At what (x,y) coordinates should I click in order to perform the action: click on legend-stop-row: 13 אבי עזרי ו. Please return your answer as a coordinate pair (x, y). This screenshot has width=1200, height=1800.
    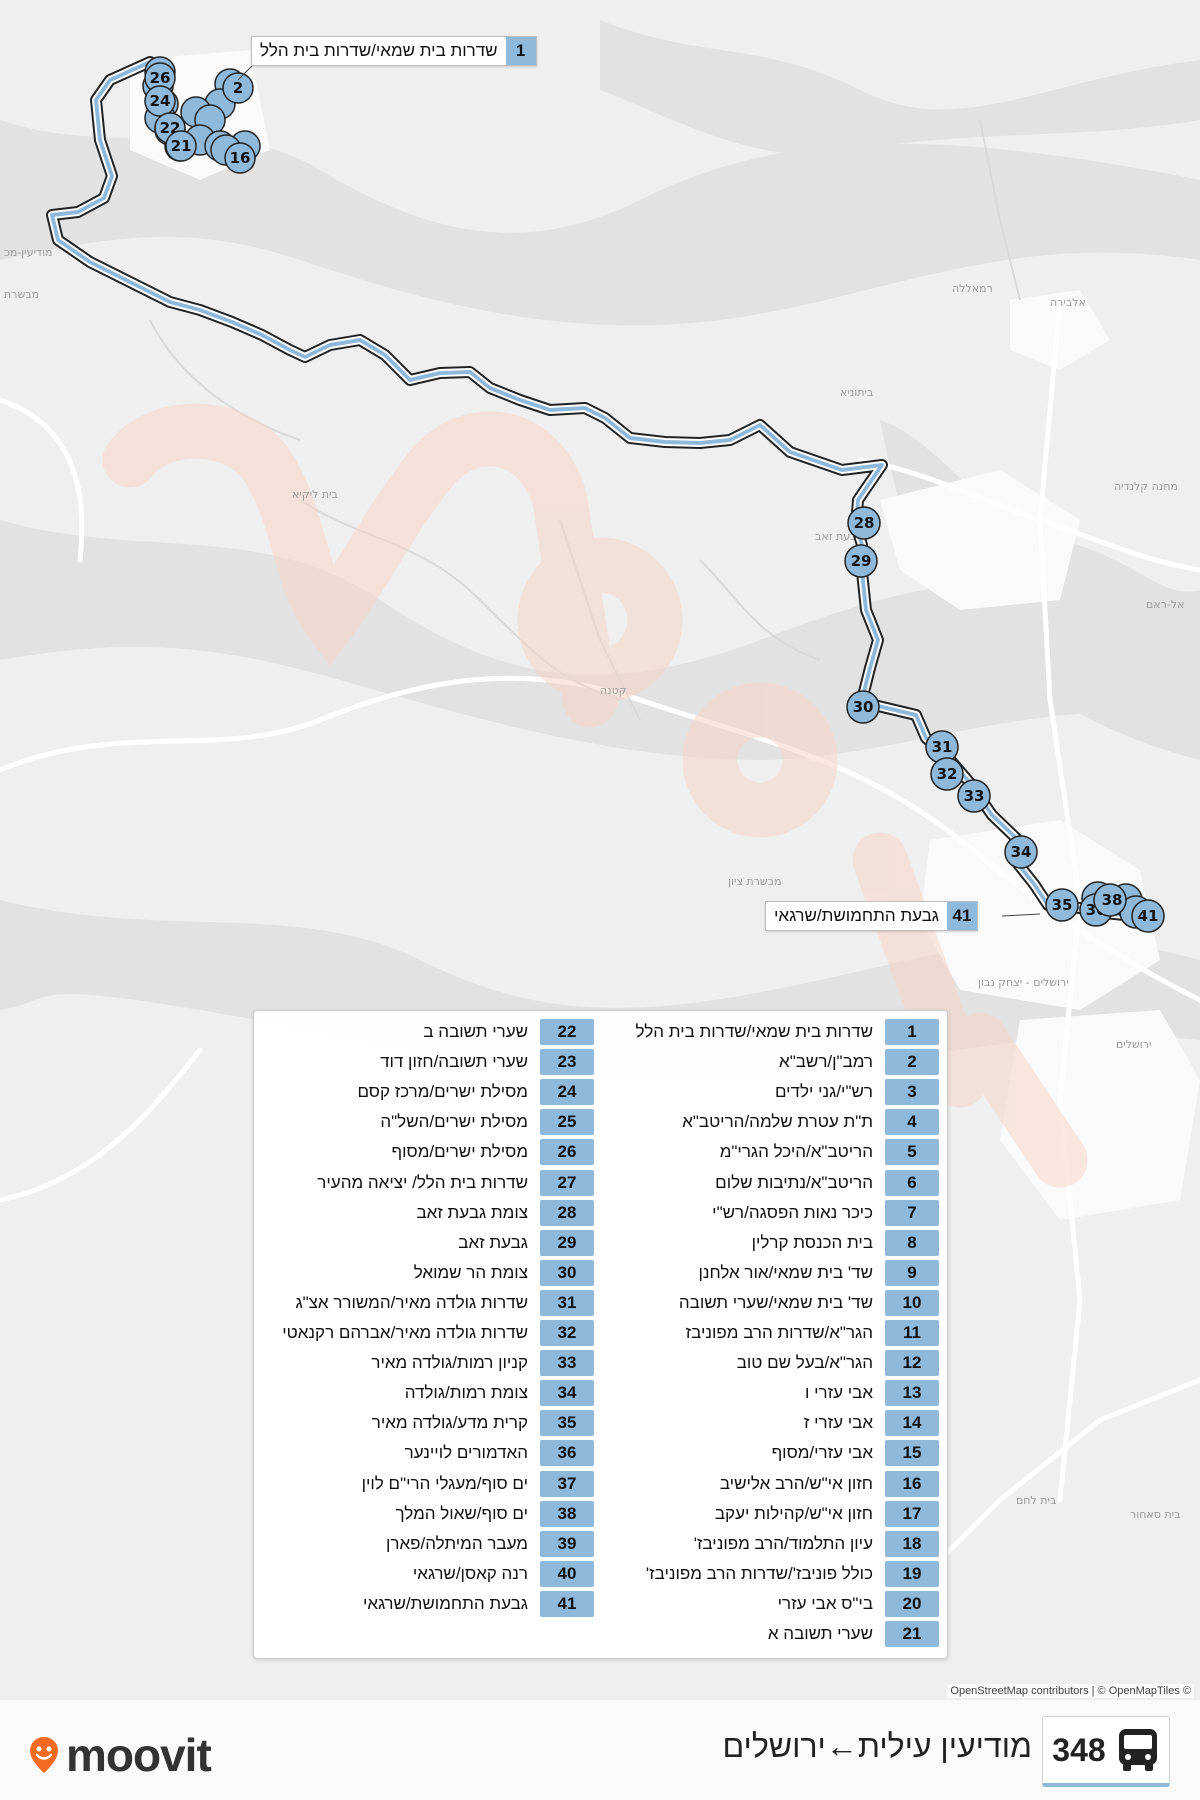
    Looking at the image, I should click on (774, 1393).